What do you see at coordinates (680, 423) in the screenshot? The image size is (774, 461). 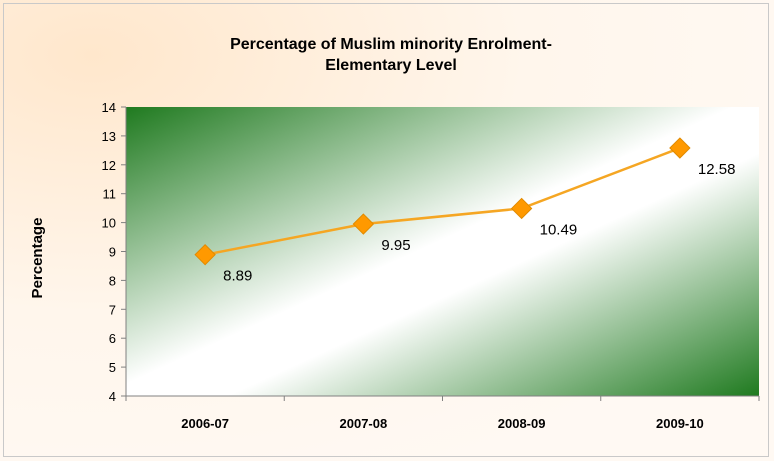 I see `x-tick-label: 2009-10` at bounding box center [680, 423].